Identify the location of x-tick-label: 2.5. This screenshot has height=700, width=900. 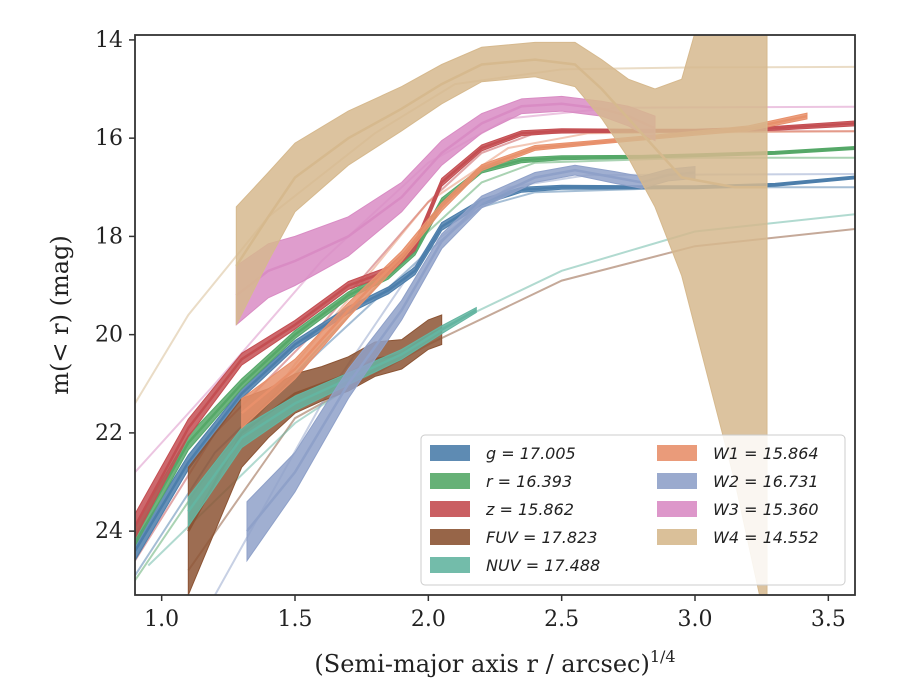
(561, 619).